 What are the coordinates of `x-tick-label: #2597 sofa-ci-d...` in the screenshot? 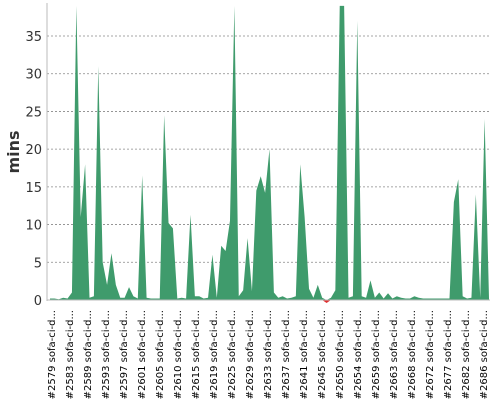 It's located at (124, 354).